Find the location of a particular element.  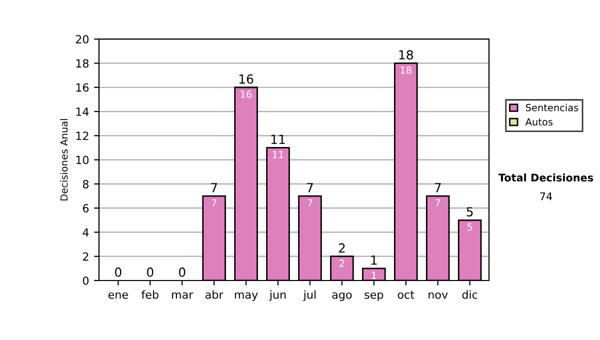

x-tick-label: jun is located at coordinates (277, 295).